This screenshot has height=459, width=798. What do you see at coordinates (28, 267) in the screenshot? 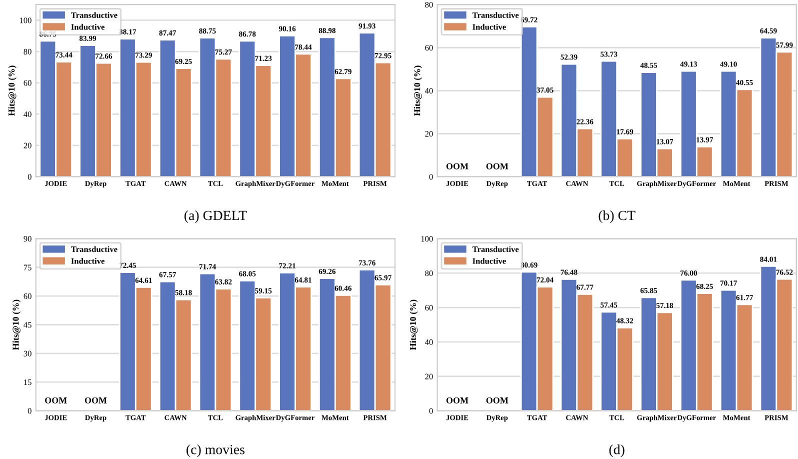
I see `y-tick-label: 75` at bounding box center [28, 267].